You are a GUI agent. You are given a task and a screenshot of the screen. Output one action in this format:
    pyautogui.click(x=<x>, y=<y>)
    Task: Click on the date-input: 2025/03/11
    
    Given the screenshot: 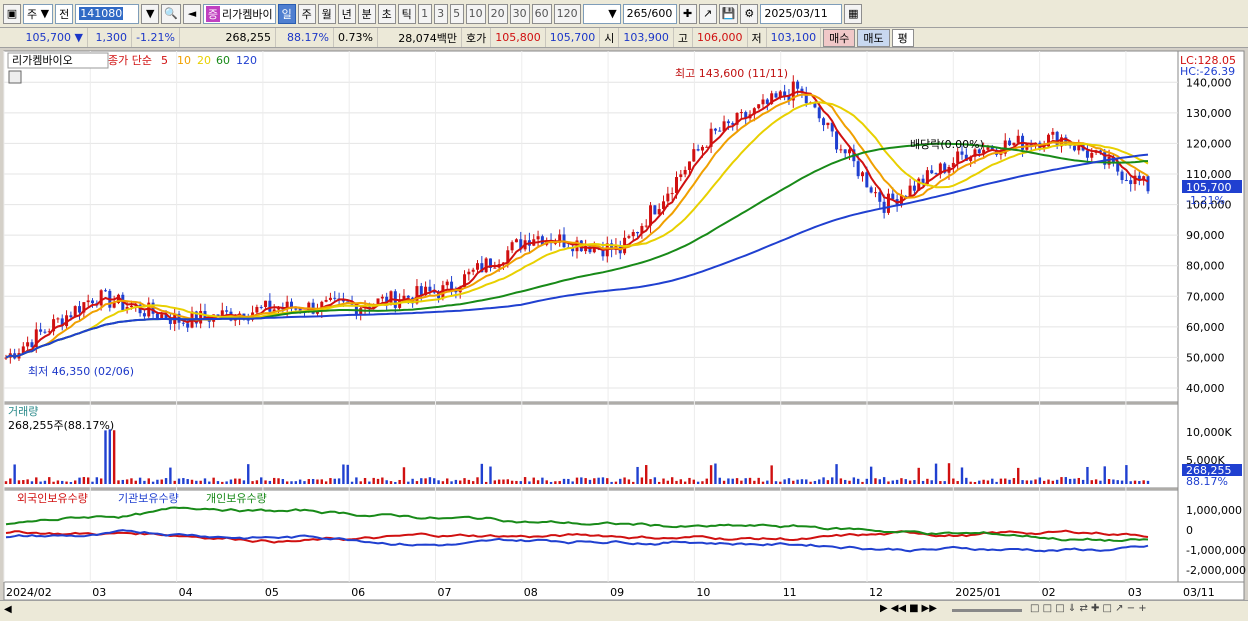 What is the action you would take?
    pyautogui.click(x=801, y=13)
    